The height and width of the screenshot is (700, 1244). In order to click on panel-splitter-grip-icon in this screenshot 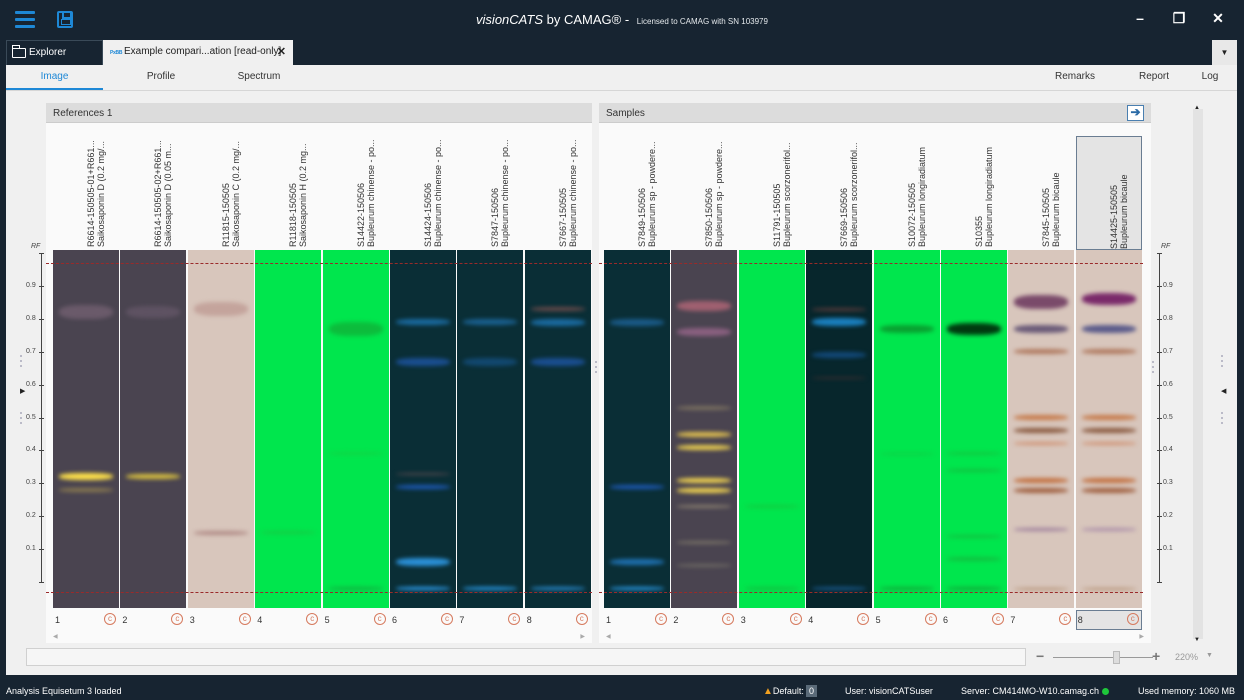, I will do `click(596, 368)`.